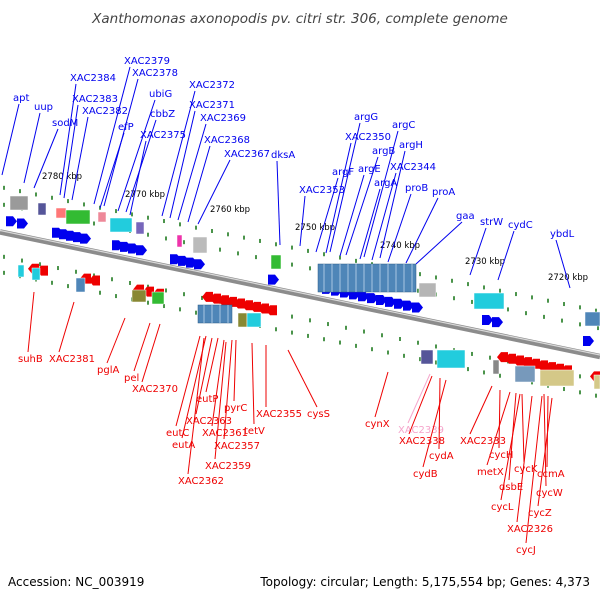  I want to click on gene-label: dksA, so click(283, 155).